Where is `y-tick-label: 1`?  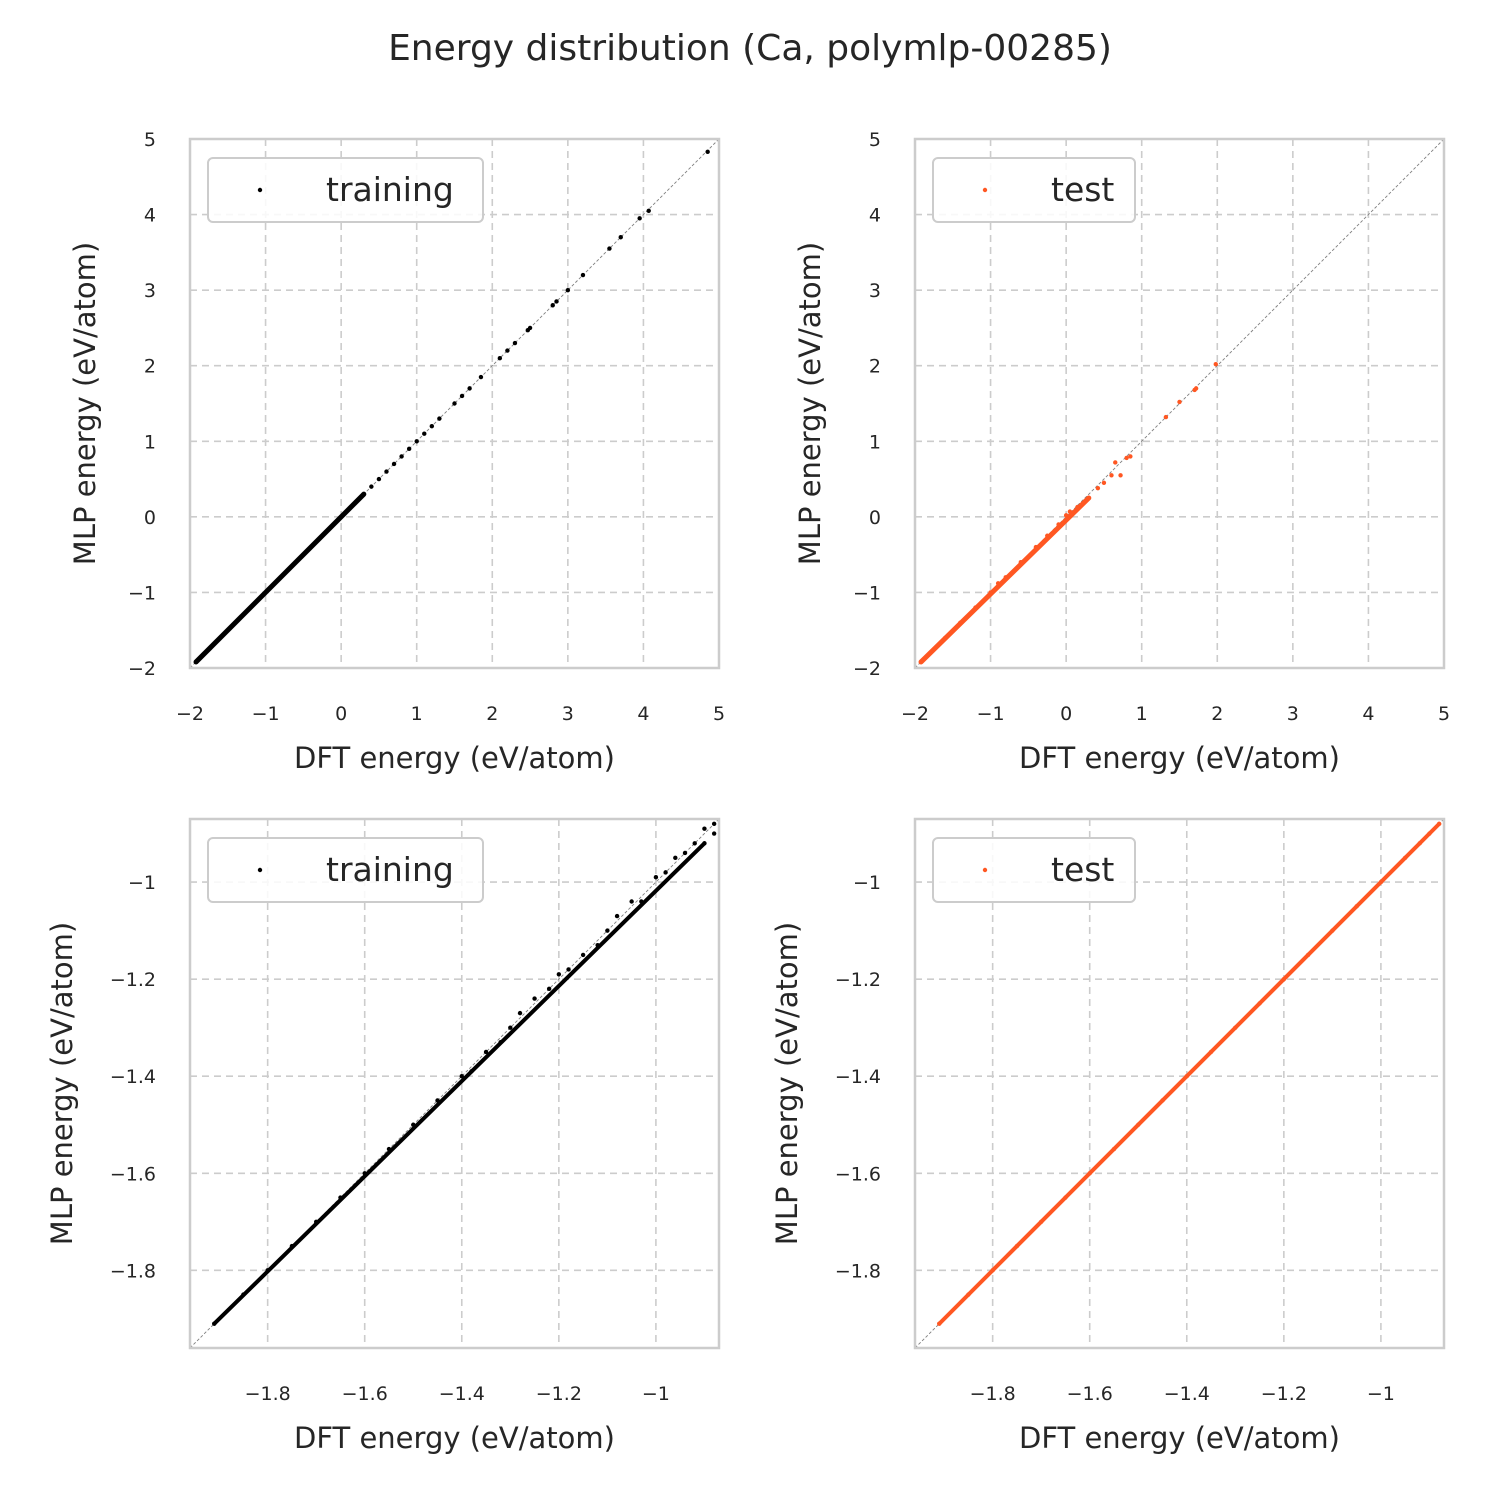 y-tick-label: 1 is located at coordinates (875, 442).